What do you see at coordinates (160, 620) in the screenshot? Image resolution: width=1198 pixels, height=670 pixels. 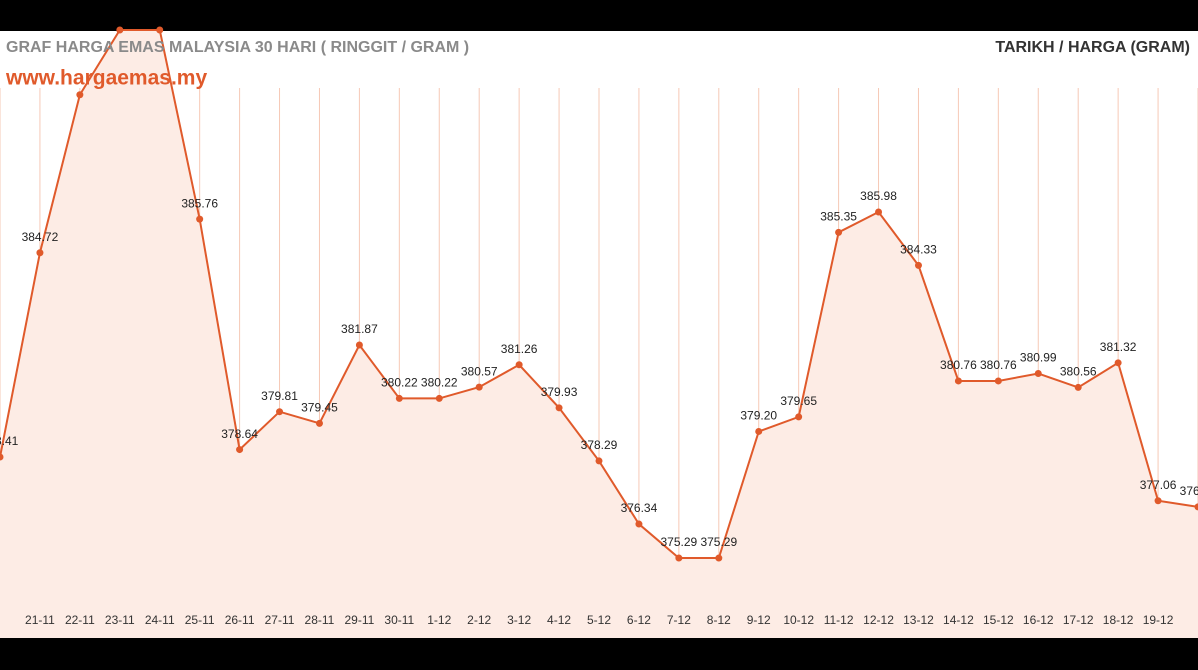 I see `x-tick-label: 24-11` at bounding box center [160, 620].